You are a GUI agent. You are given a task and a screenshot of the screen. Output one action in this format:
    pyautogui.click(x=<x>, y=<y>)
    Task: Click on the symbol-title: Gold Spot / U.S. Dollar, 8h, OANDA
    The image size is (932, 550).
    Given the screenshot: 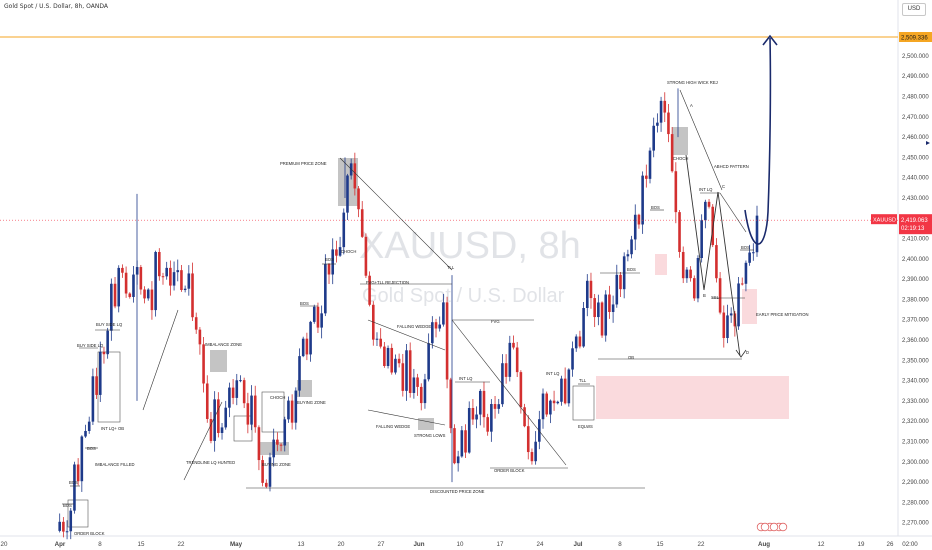 What is the action you would take?
    pyautogui.click(x=56, y=6)
    